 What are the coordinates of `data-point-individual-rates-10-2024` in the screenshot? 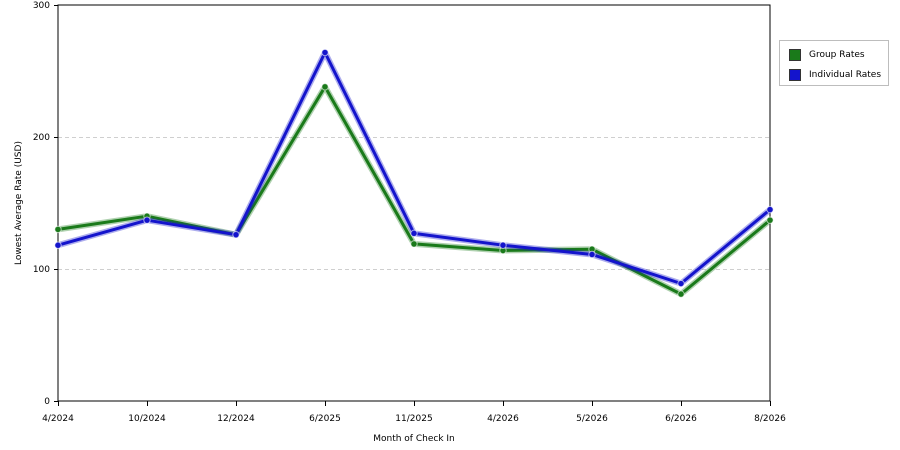 It's located at (147, 220).